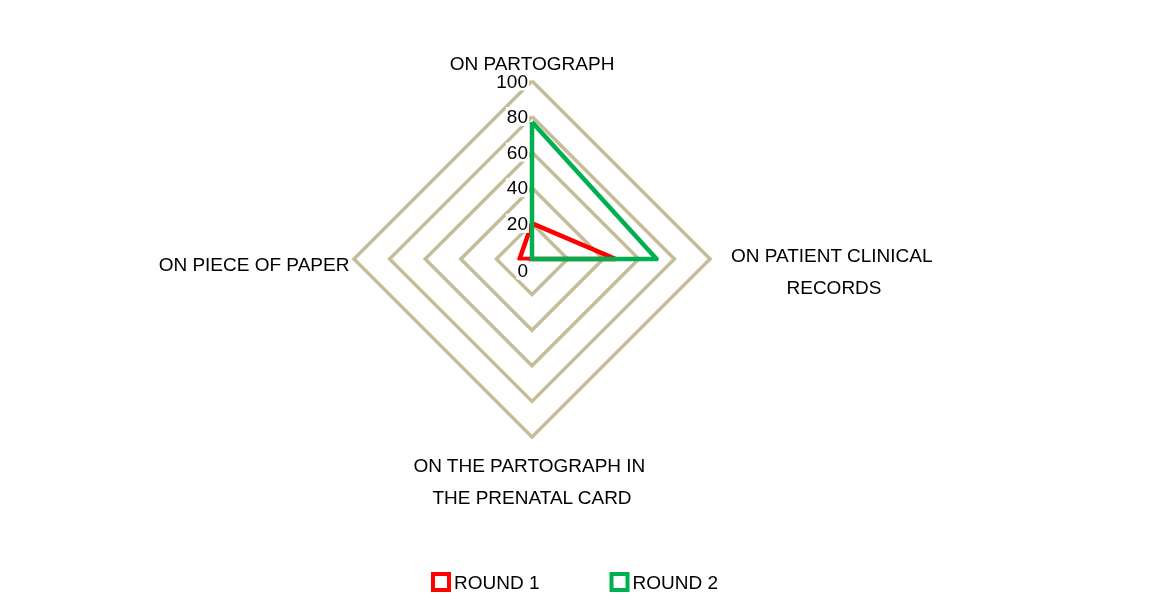 Image resolution: width=1149 pixels, height=601 pixels. I want to click on y-tick-label: 80, so click(517, 117).